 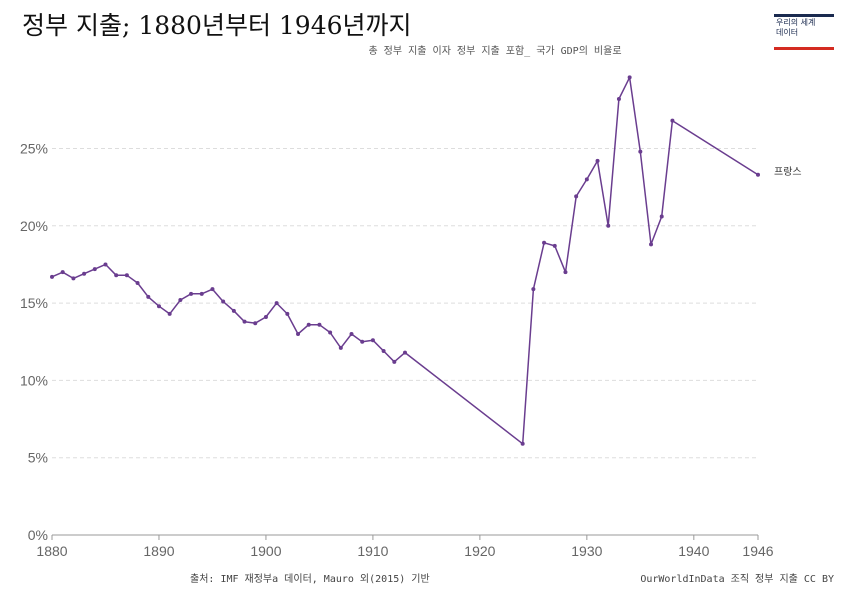 What do you see at coordinates (38, 458) in the screenshot?
I see `y-tick-label: 5%` at bounding box center [38, 458].